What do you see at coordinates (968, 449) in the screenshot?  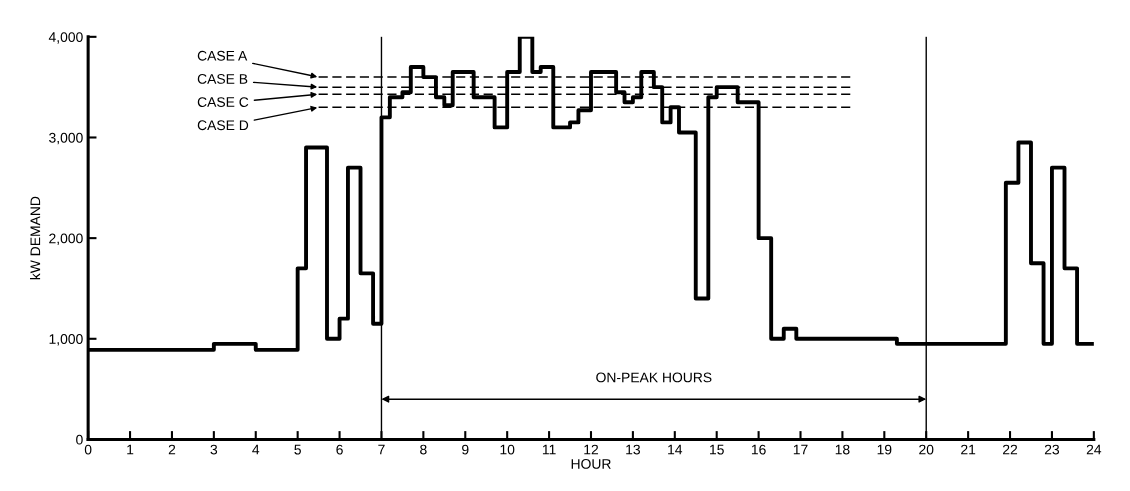 I see `x-tick-label: 21` at bounding box center [968, 449].